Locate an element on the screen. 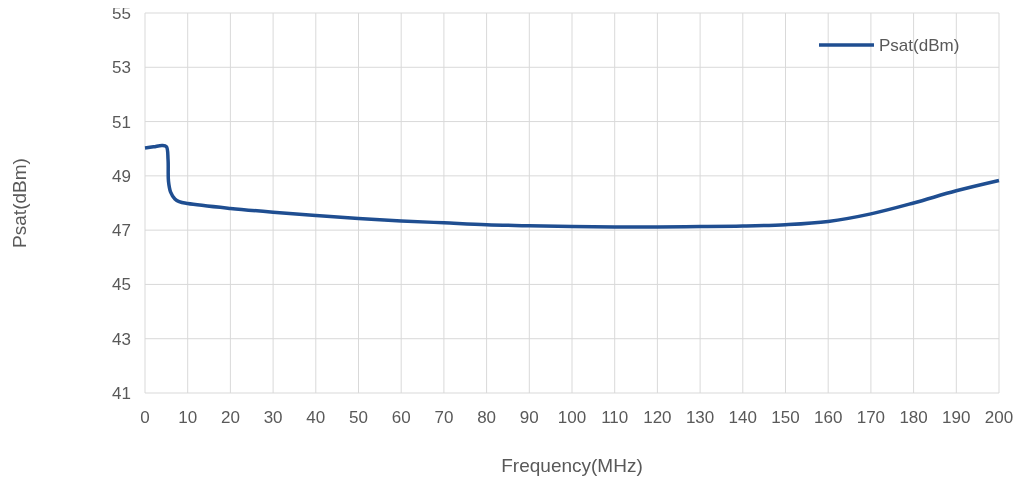 This screenshot has width=1029, height=488. x-tick-label: 170 is located at coordinates (871, 417).